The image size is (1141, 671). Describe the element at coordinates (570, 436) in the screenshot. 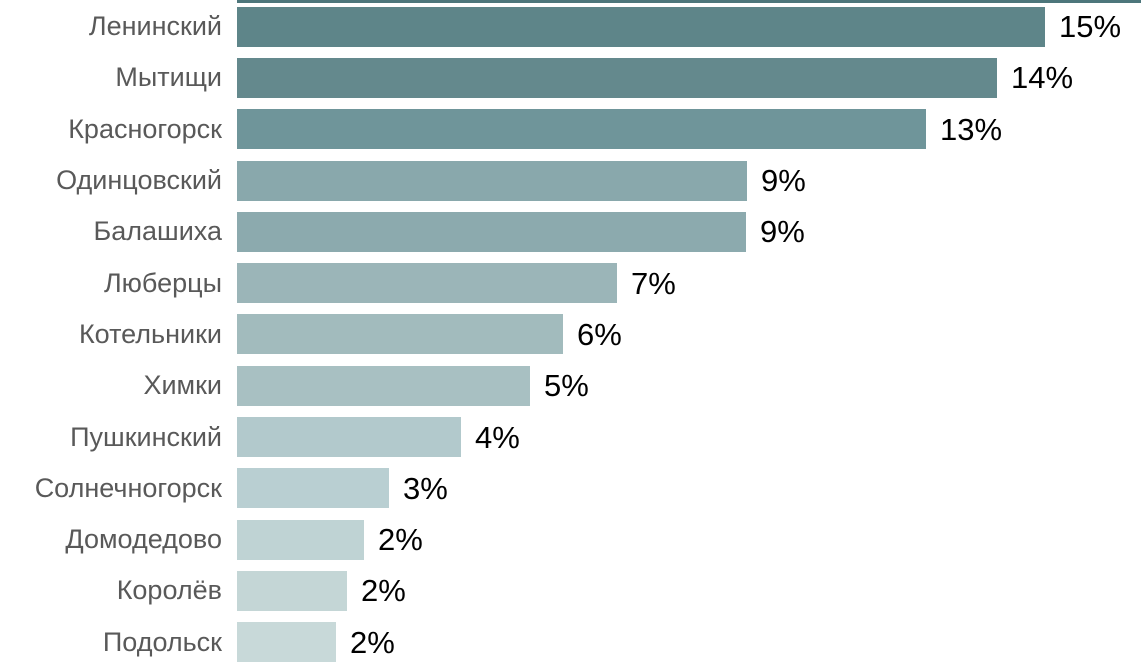

I see `chart-row: Пушкинский 4%` at that location.